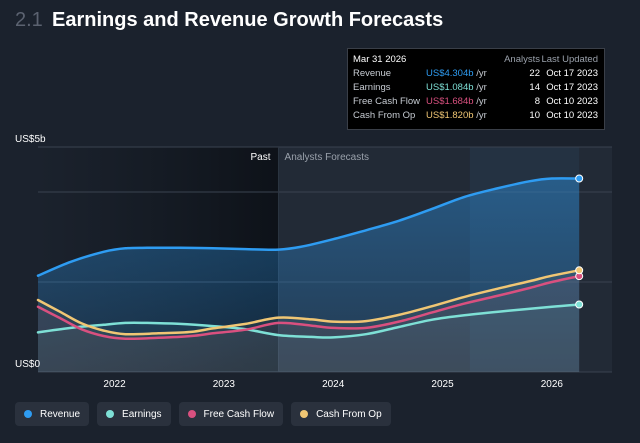 Image resolution: width=640 pixels, height=443 pixels. What do you see at coordinates (372, 73) in the screenshot?
I see `tooltip-row-name: Revenue` at bounding box center [372, 73].